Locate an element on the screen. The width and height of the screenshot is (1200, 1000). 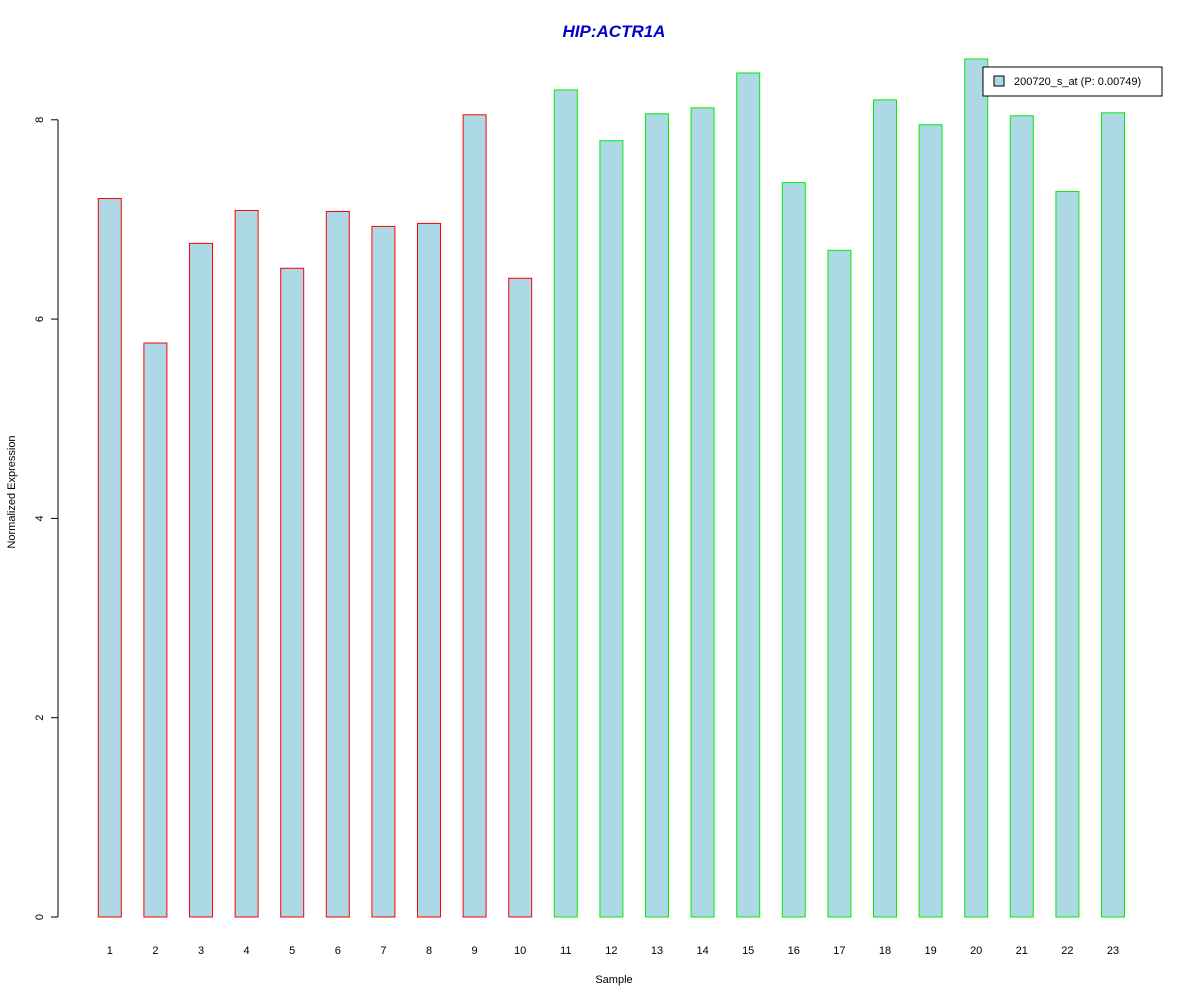
y-axis-label: Normalized Expression is located at coordinates (12, 491).